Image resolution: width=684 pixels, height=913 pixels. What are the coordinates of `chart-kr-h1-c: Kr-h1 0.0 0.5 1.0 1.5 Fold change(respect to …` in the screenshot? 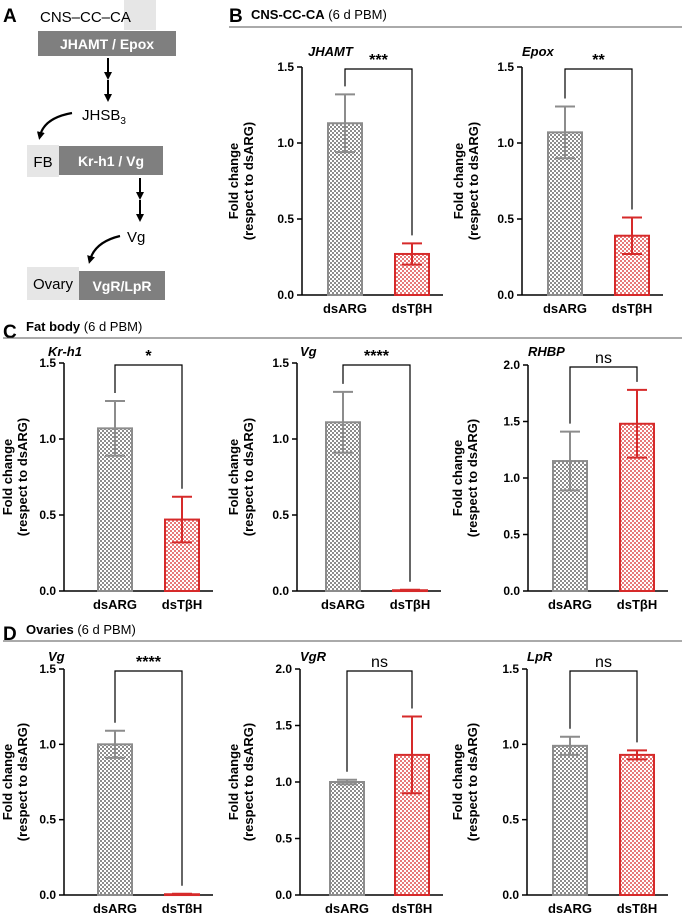 It's located at (106, 478).